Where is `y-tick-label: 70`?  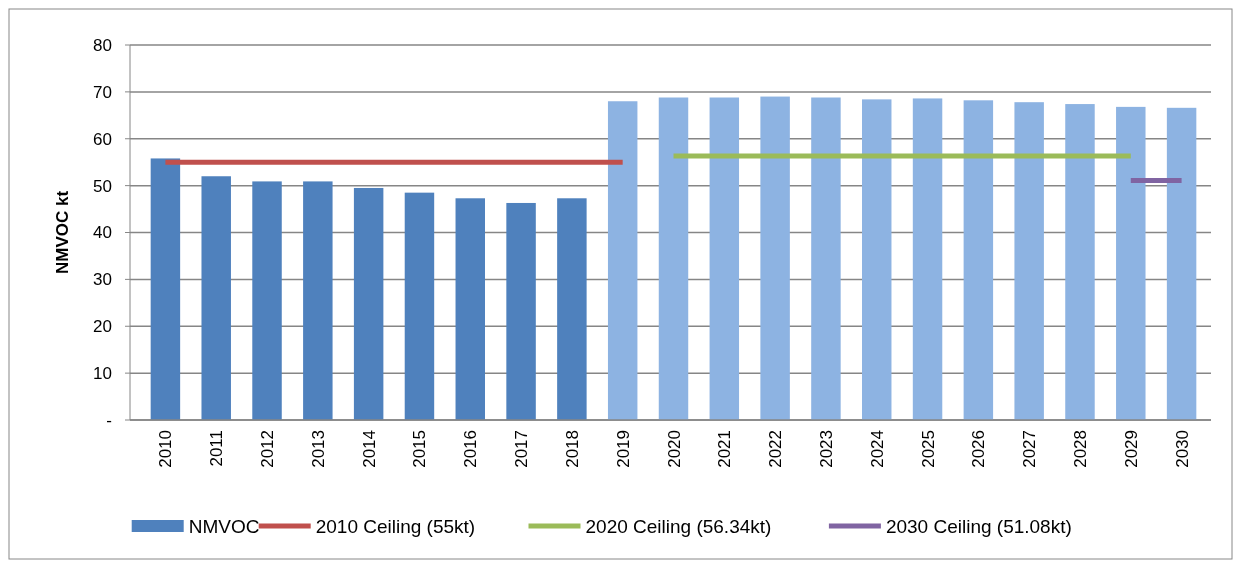
y-tick-label: 70 is located at coordinates (102, 92).